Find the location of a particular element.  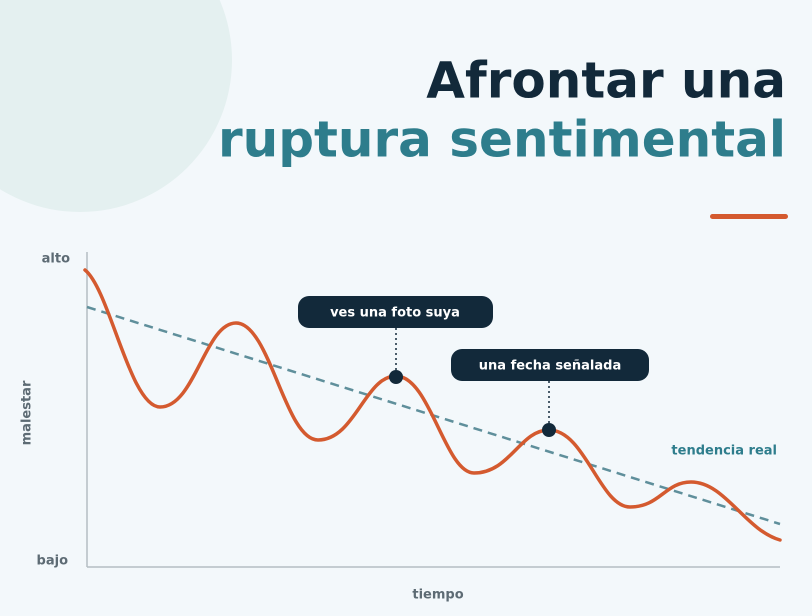

trend-label: tendencia real is located at coordinates (724, 451).